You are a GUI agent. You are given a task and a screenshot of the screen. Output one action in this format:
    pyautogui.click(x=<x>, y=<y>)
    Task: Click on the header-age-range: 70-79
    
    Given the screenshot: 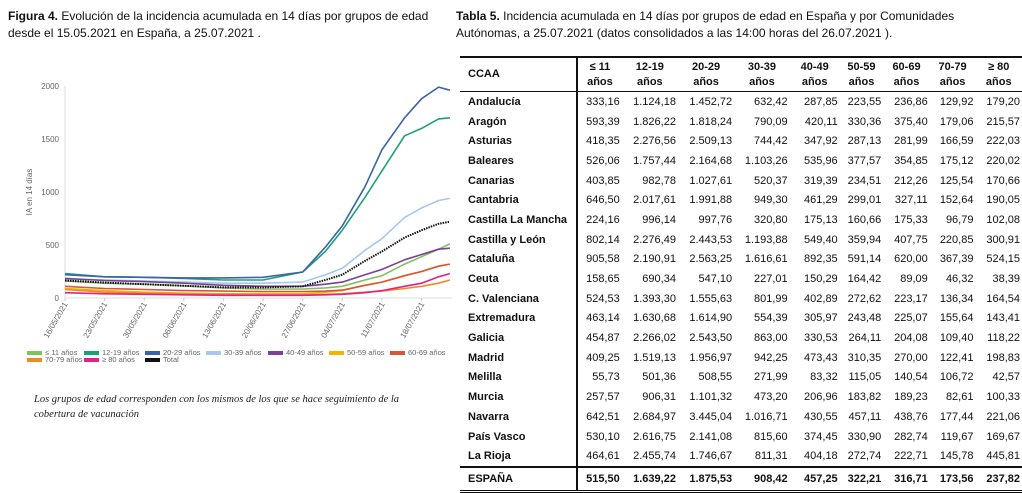 What is the action you would take?
    pyautogui.click(x=952, y=66)
    